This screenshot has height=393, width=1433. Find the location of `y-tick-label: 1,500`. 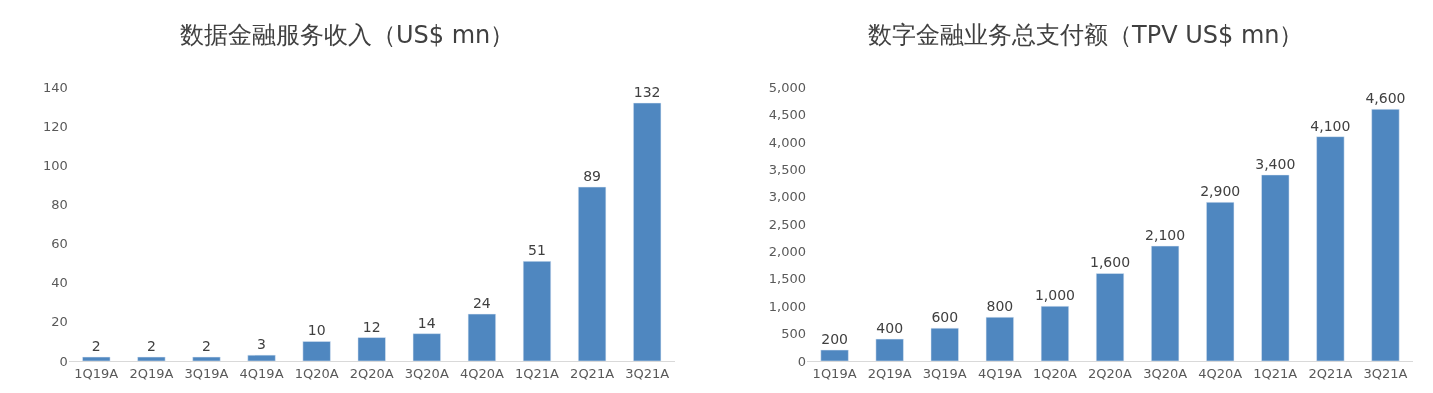

y-tick-label: 1,500 is located at coordinates (787, 279).